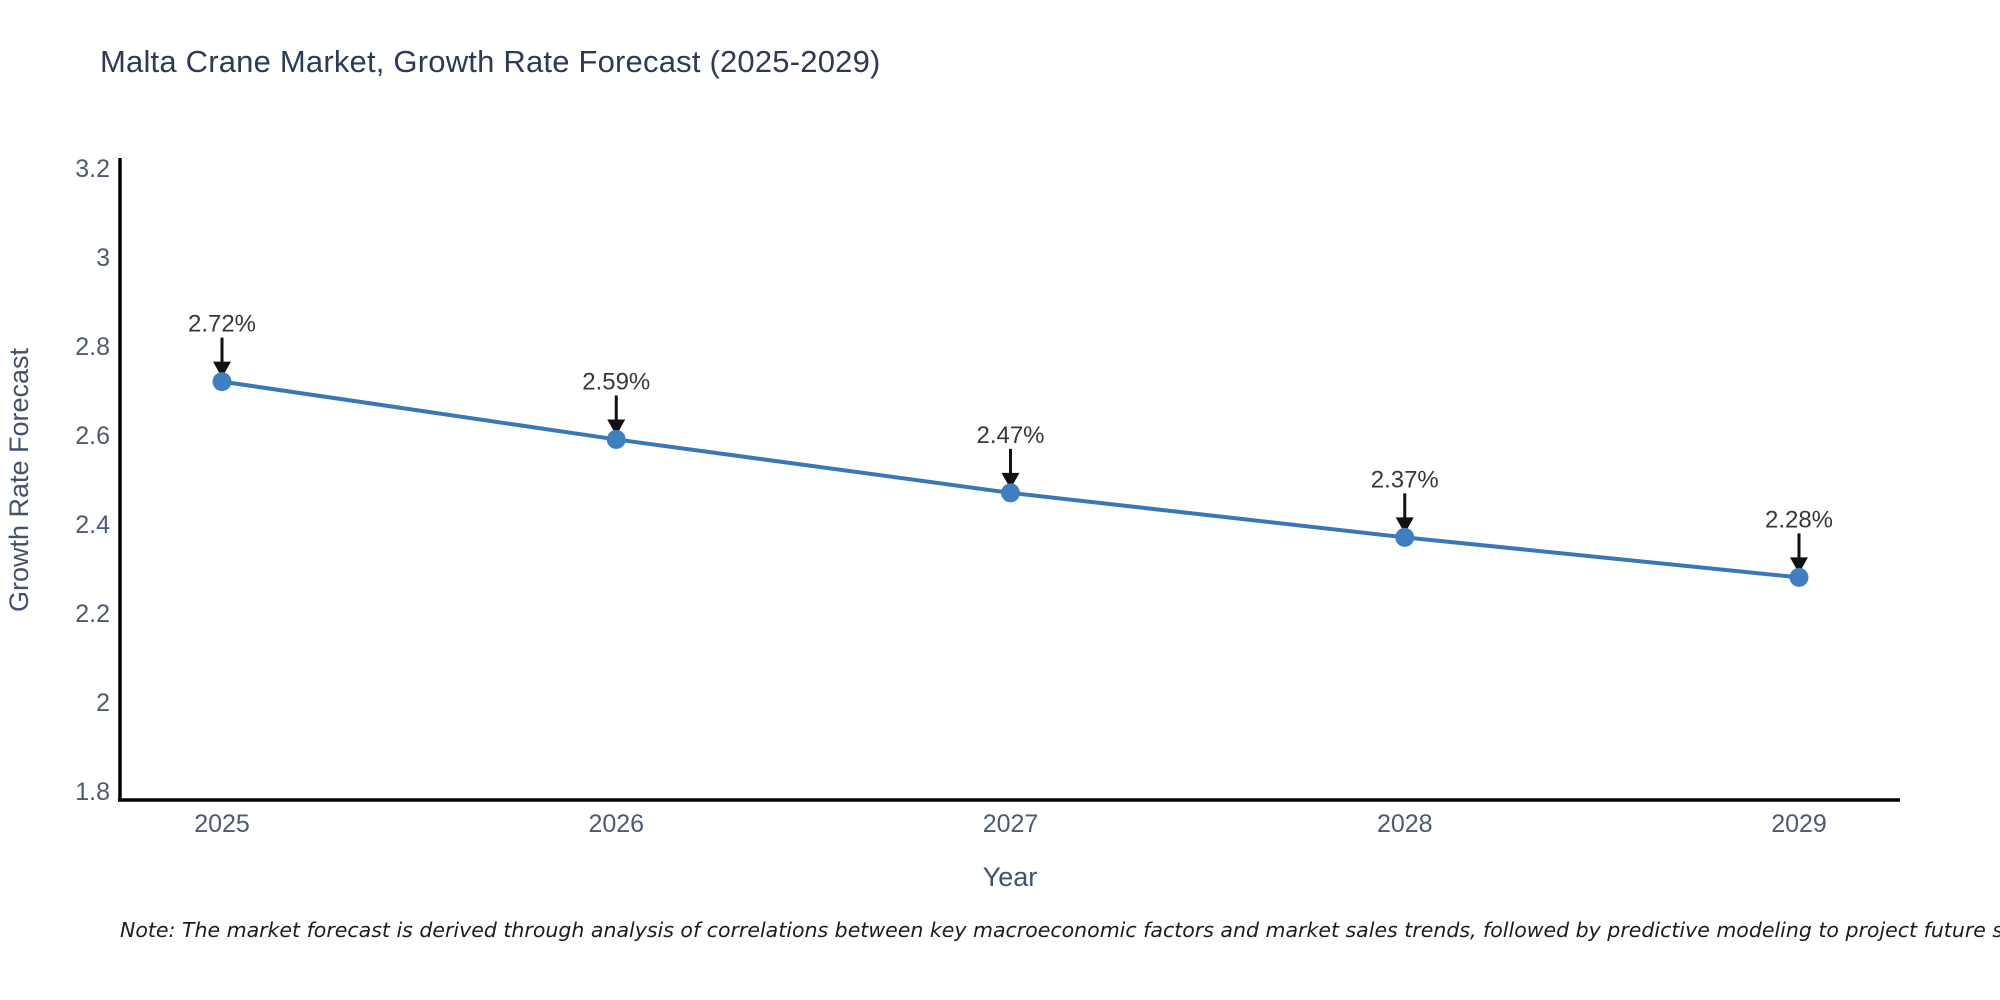 Image resolution: width=2000 pixels, height=1000 pixels. Describe the element at coordinates (103, 703) in the screenshot. I see `y-tick-label: 2` at that location.